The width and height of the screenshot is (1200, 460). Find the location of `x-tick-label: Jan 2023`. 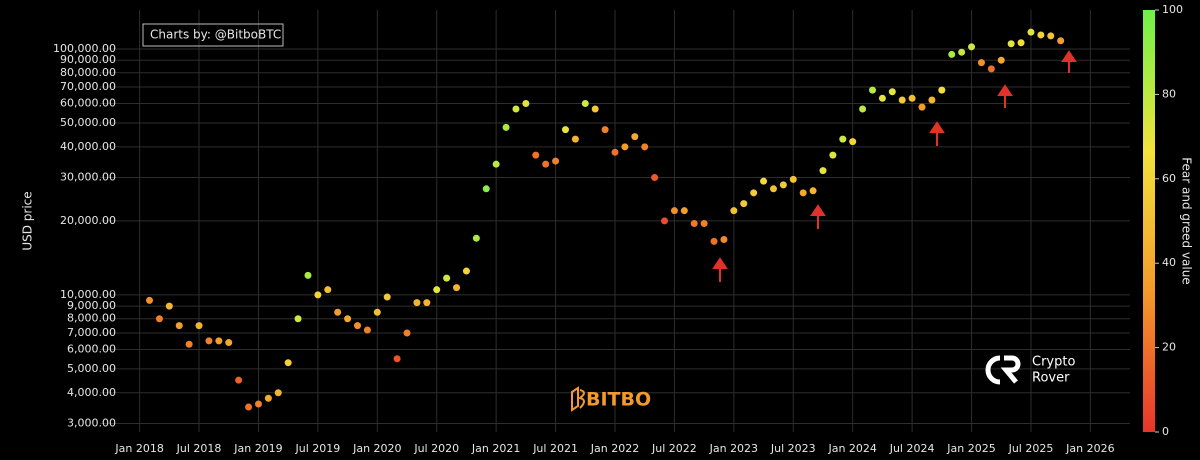

x-tick-label: Jan 2023 is located at coordinates (733, 448).